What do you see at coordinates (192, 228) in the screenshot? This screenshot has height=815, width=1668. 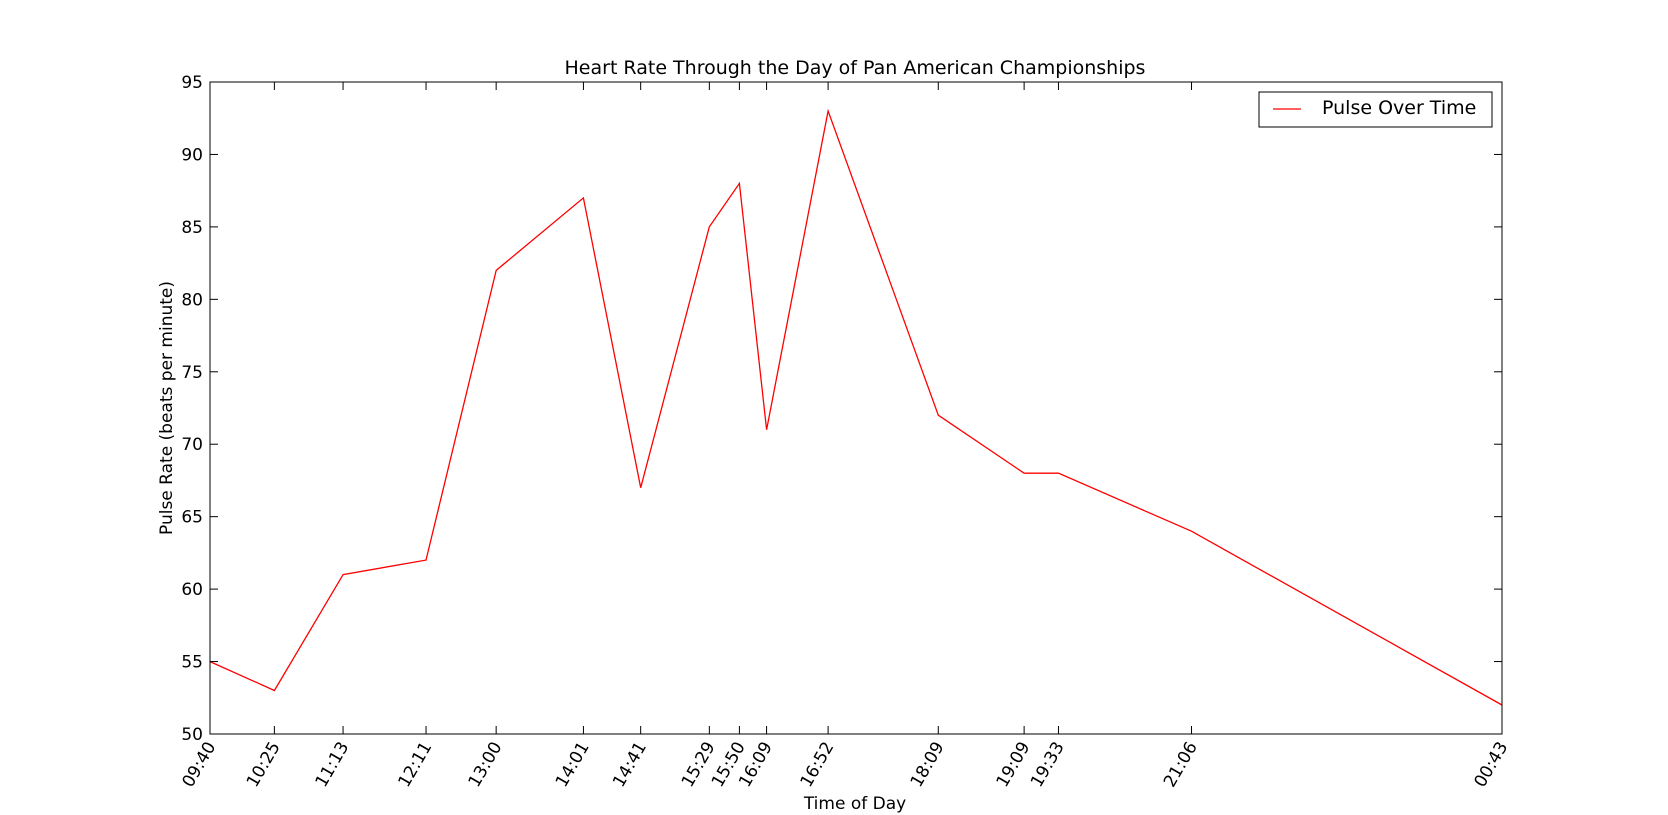 I see `y-tick-label: 85` at bounding box center [192, 228].